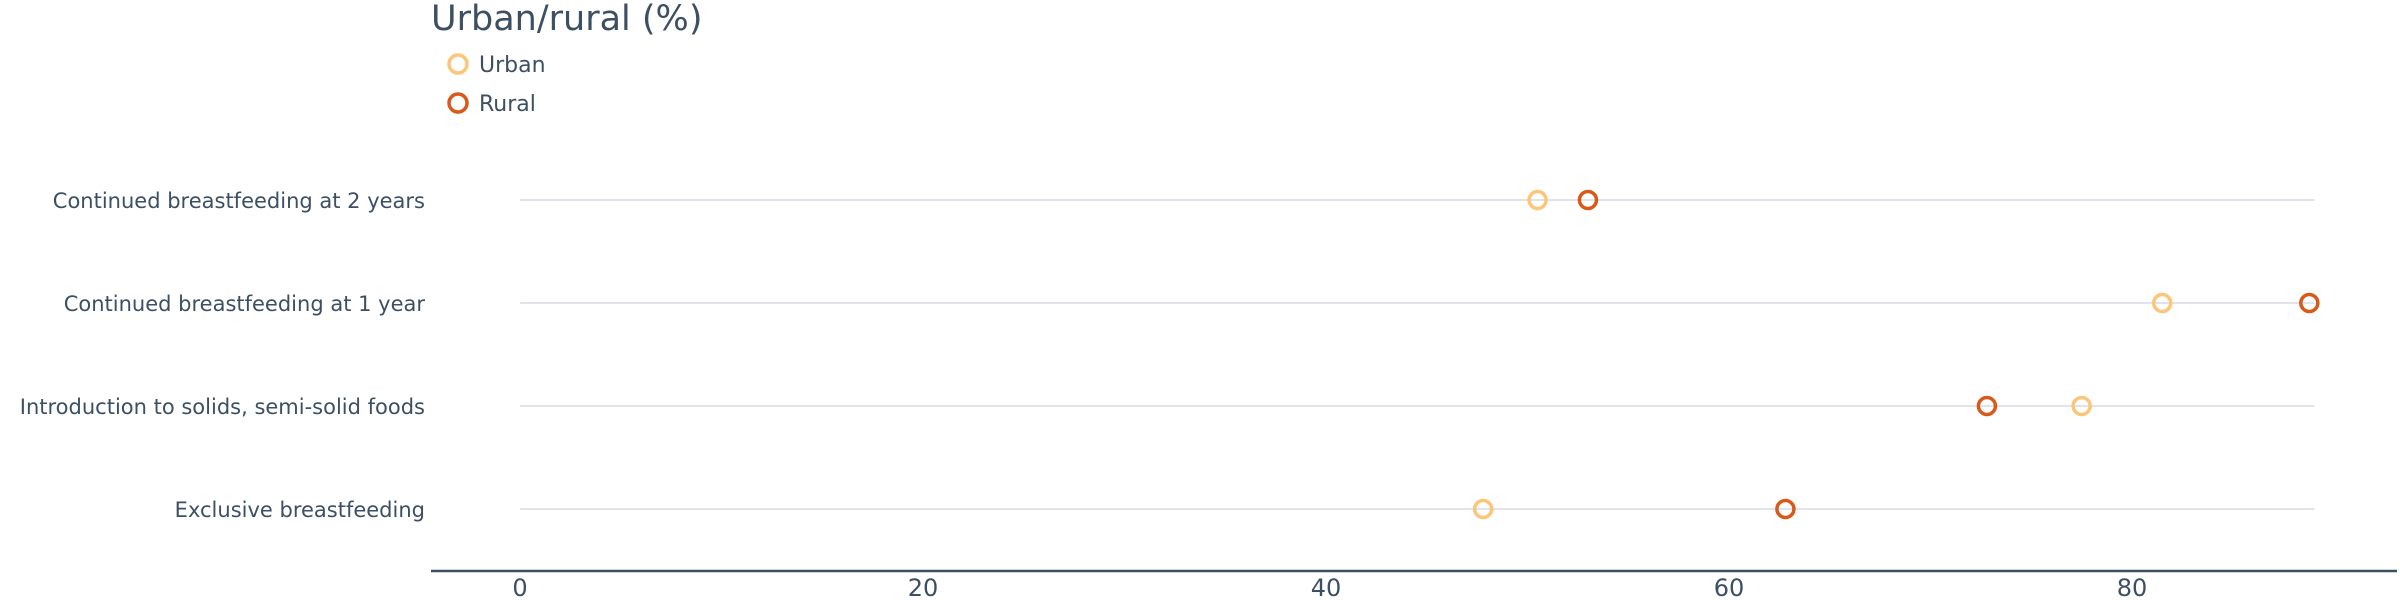  I want to click on chart-title: Urban/rural (%), so click(566, 19).